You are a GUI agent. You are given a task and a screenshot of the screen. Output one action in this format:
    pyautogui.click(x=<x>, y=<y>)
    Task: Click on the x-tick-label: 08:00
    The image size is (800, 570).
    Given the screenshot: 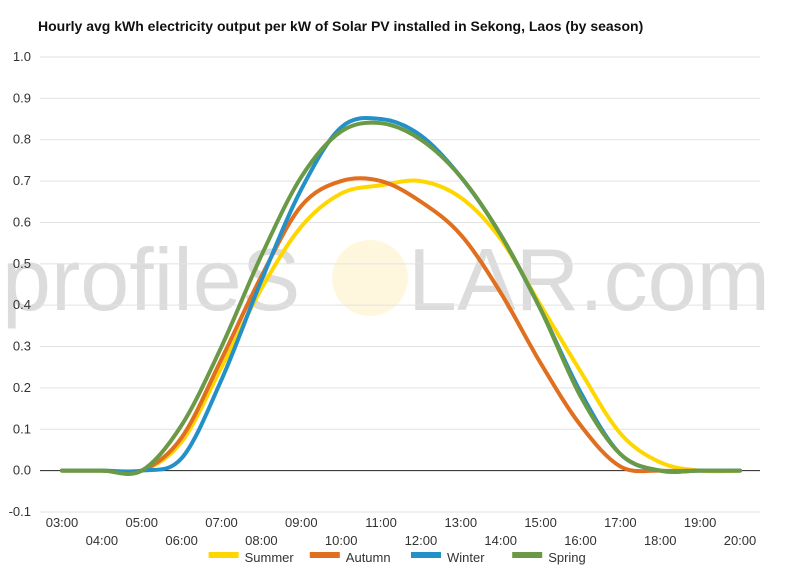 What is the action you would take?
    pyautogui.click(x=261, y=540)
    